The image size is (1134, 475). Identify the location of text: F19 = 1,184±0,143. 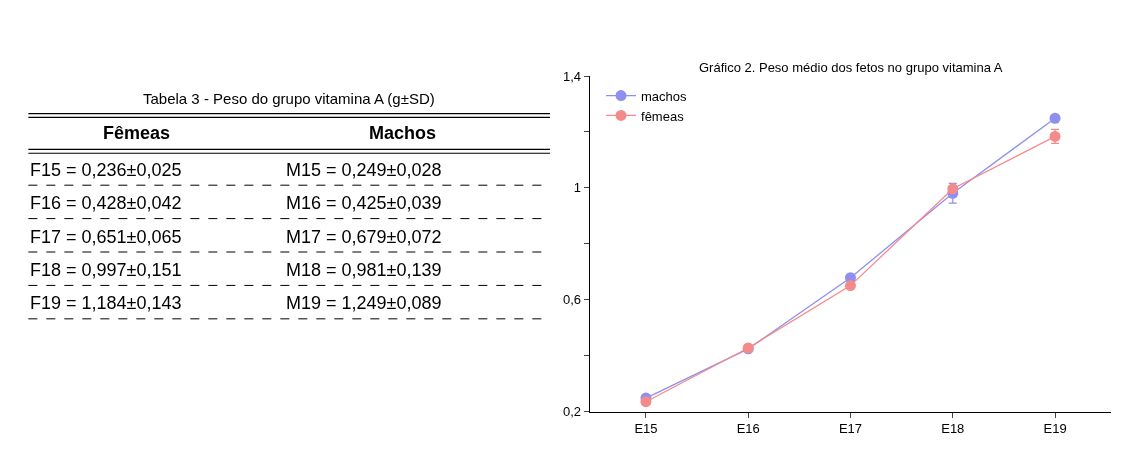
(106, 303).